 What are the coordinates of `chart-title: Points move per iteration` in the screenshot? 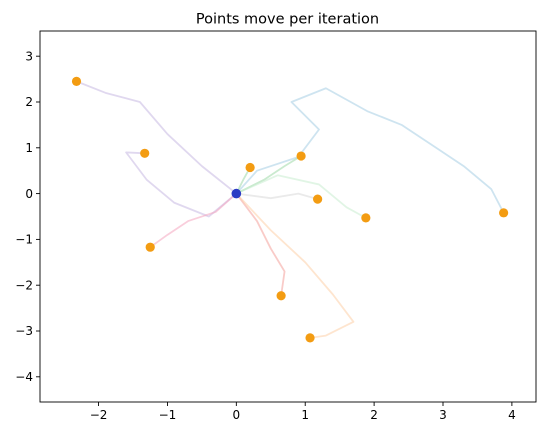 It's located at (287, 20).